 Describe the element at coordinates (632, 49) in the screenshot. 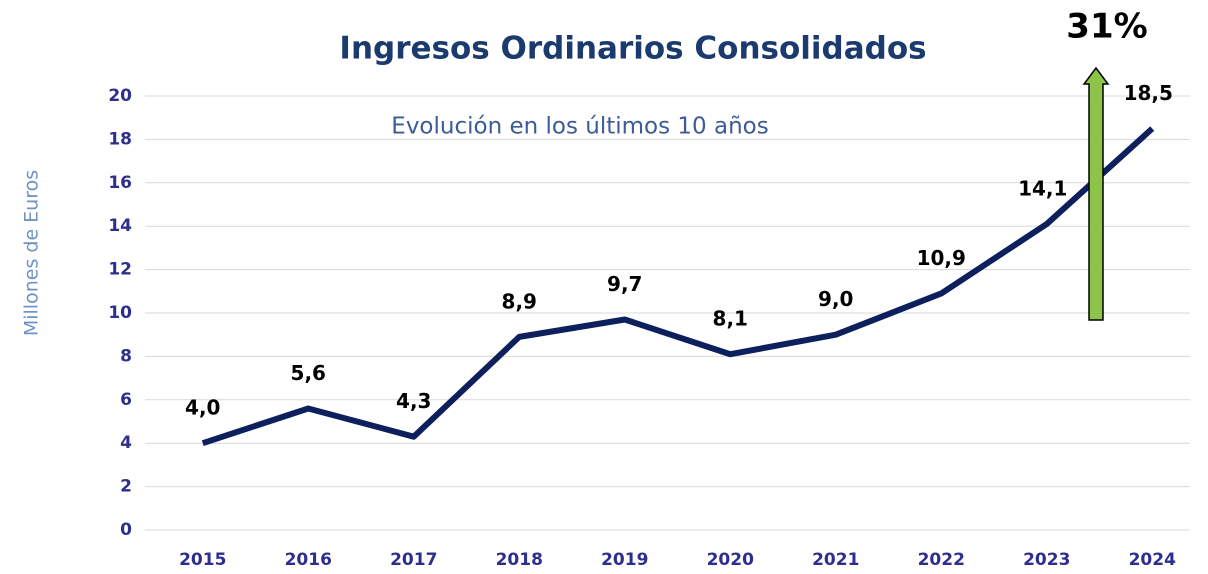

I see `chart-title: Ingresos Ordinarios Consolidados` at that location.